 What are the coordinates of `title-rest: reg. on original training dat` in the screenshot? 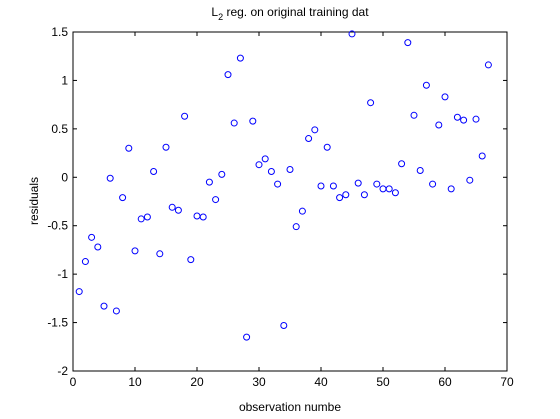 It's located at (296, 12).